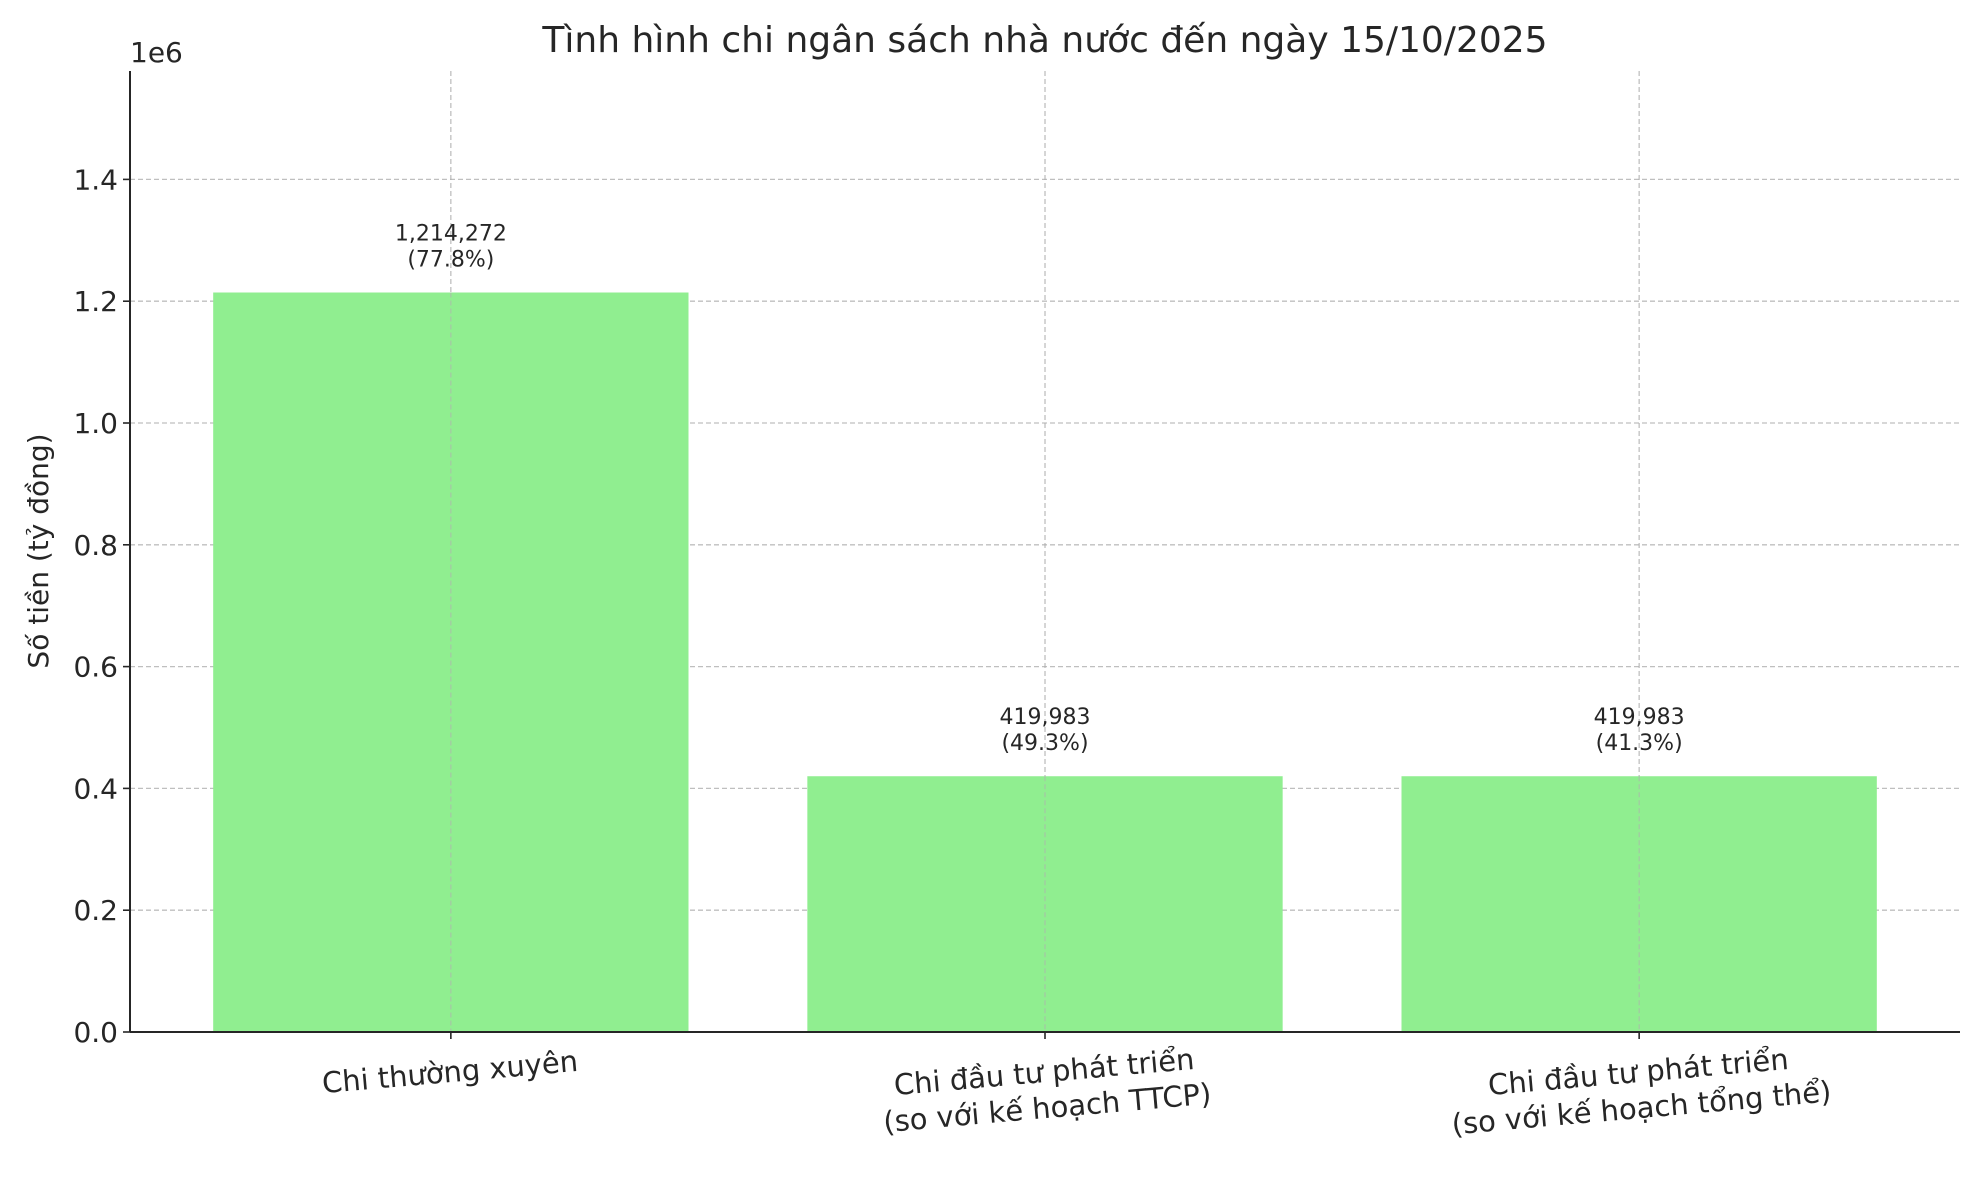 This screenshot has width=1979, height=1184. I want to click on x-tick-label-line: Chi thường xuyên, so click(450, 1072).